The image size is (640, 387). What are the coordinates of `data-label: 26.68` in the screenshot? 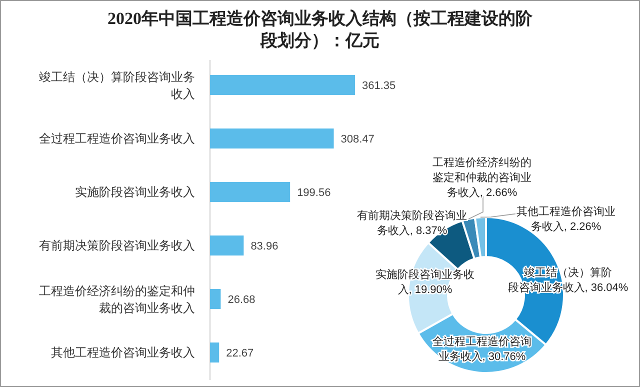 It's located at (242, 300).